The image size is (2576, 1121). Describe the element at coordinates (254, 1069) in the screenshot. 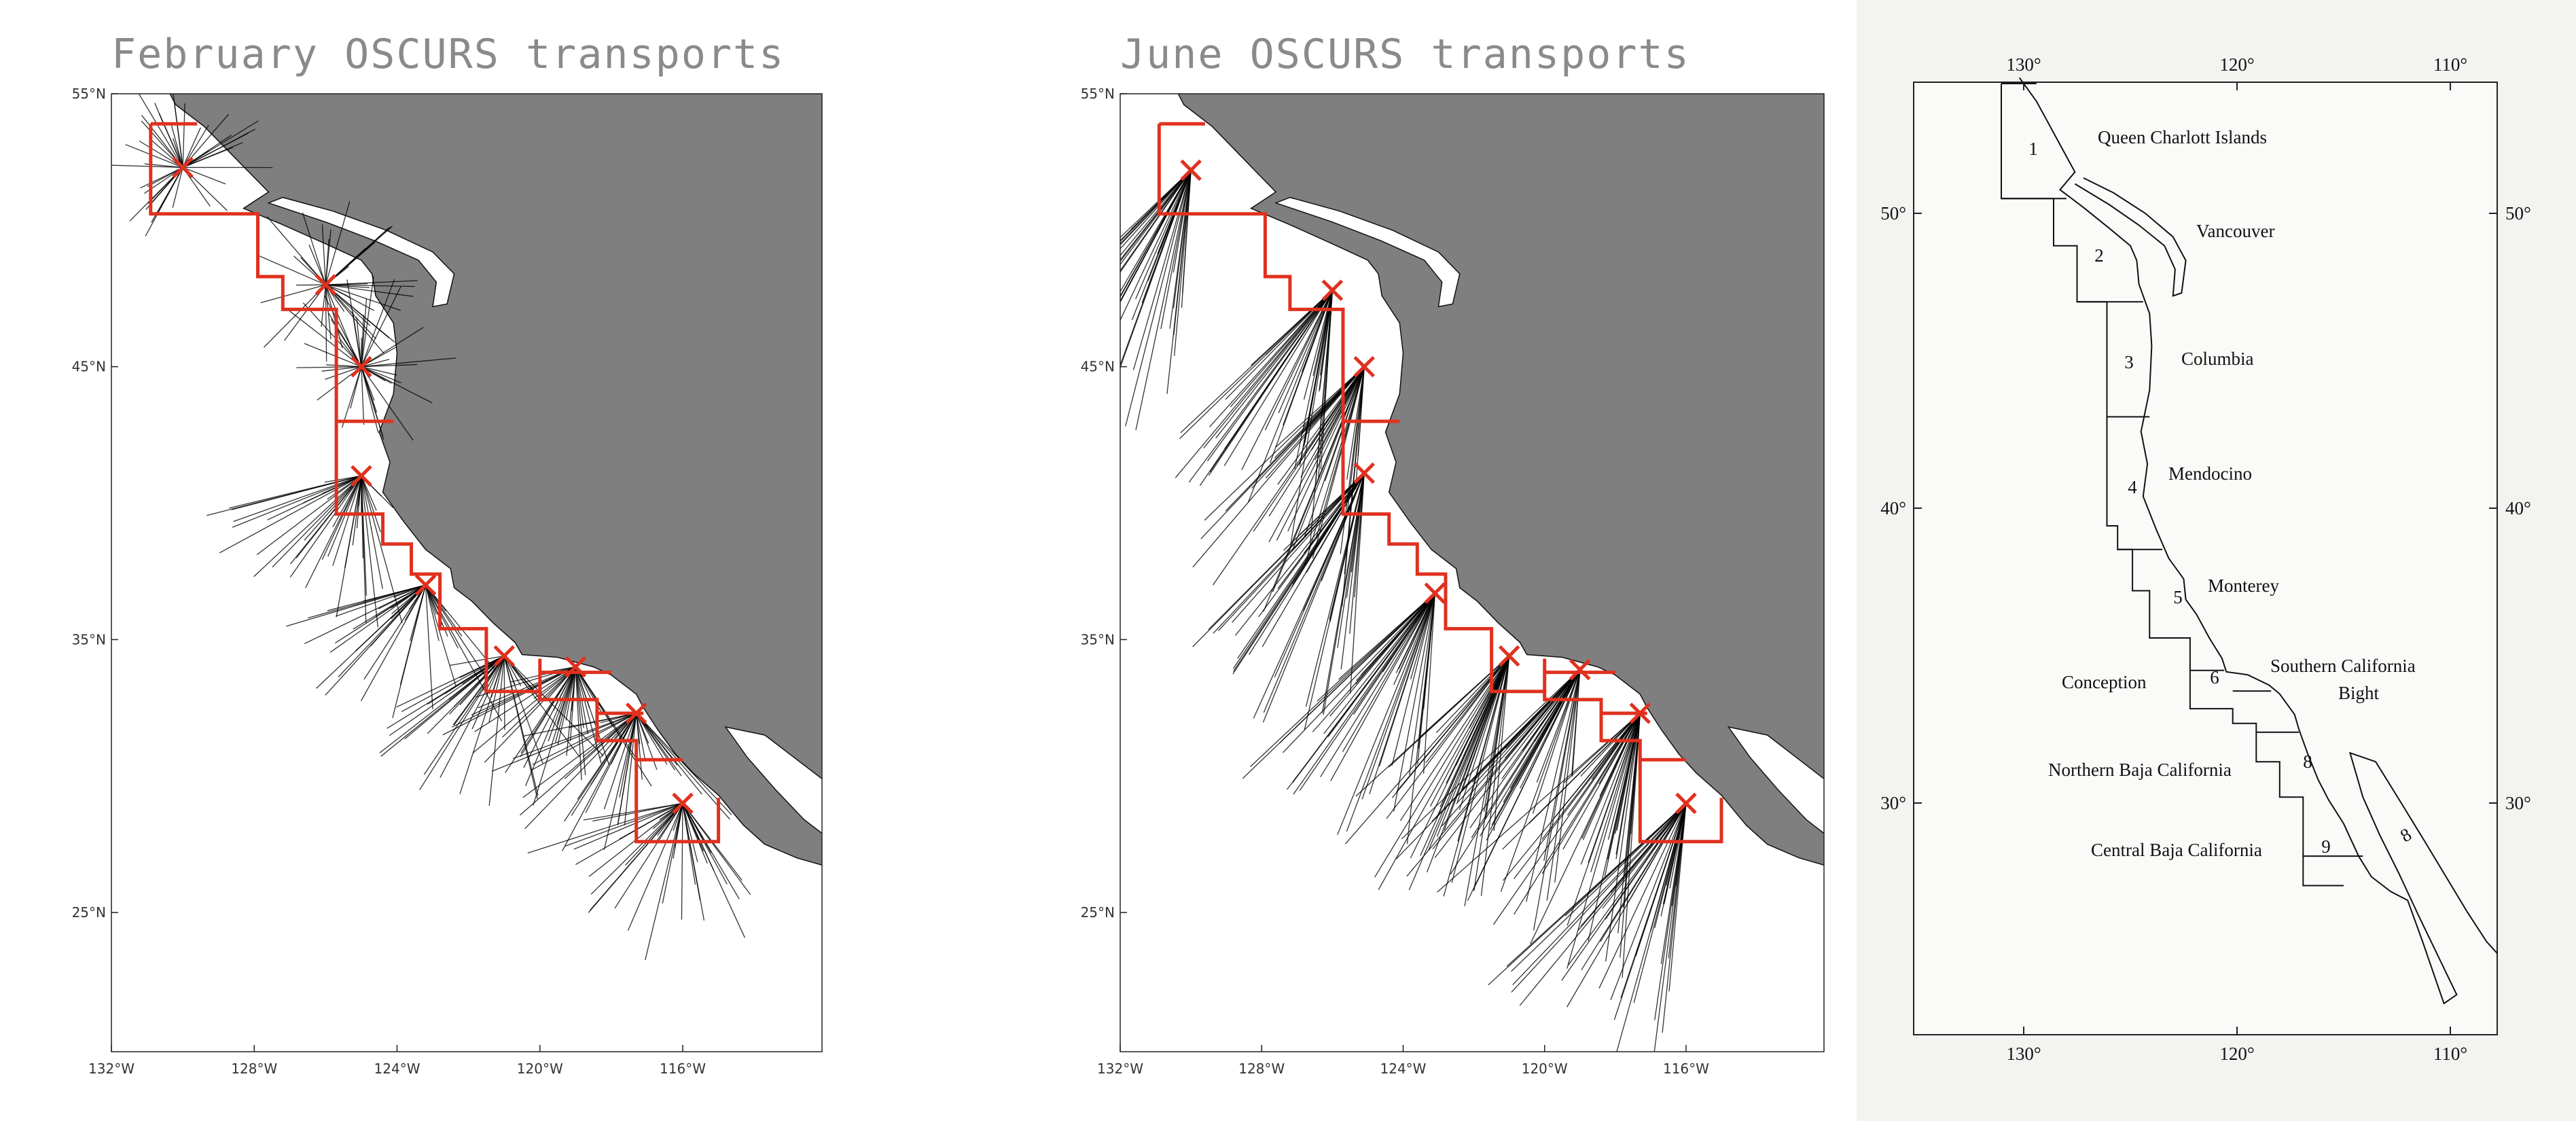

I see `lon-tick-label: 128°W` at that location.